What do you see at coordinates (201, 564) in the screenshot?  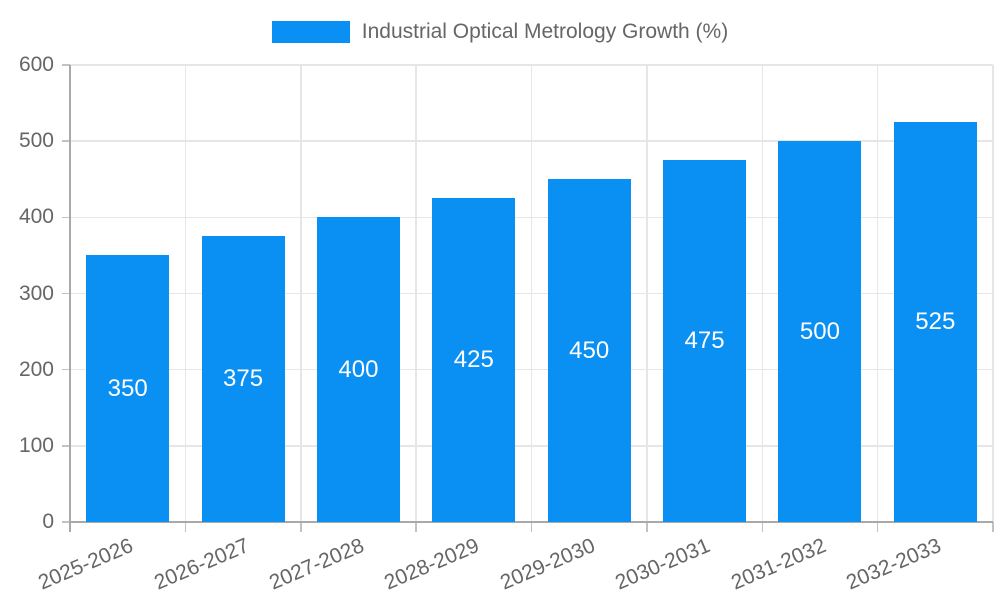 I see `x-axis-tick-label: 2026-2027` at bounding box center [201, 564].